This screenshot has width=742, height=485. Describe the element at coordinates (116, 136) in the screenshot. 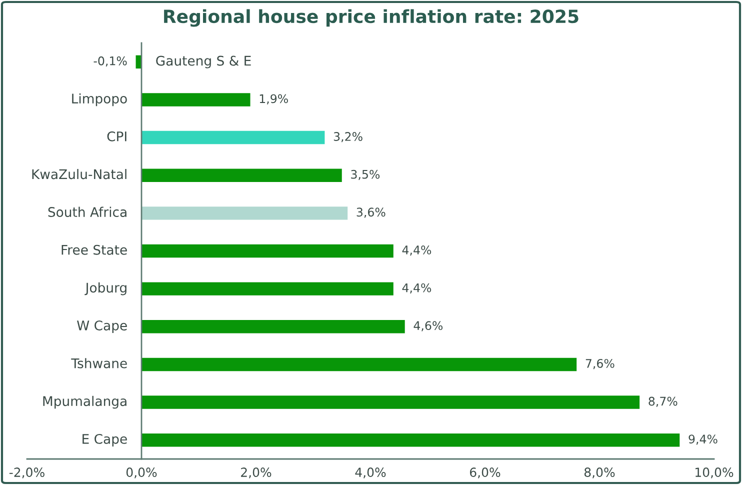

I see `y-tick-label: CPI` at that location.